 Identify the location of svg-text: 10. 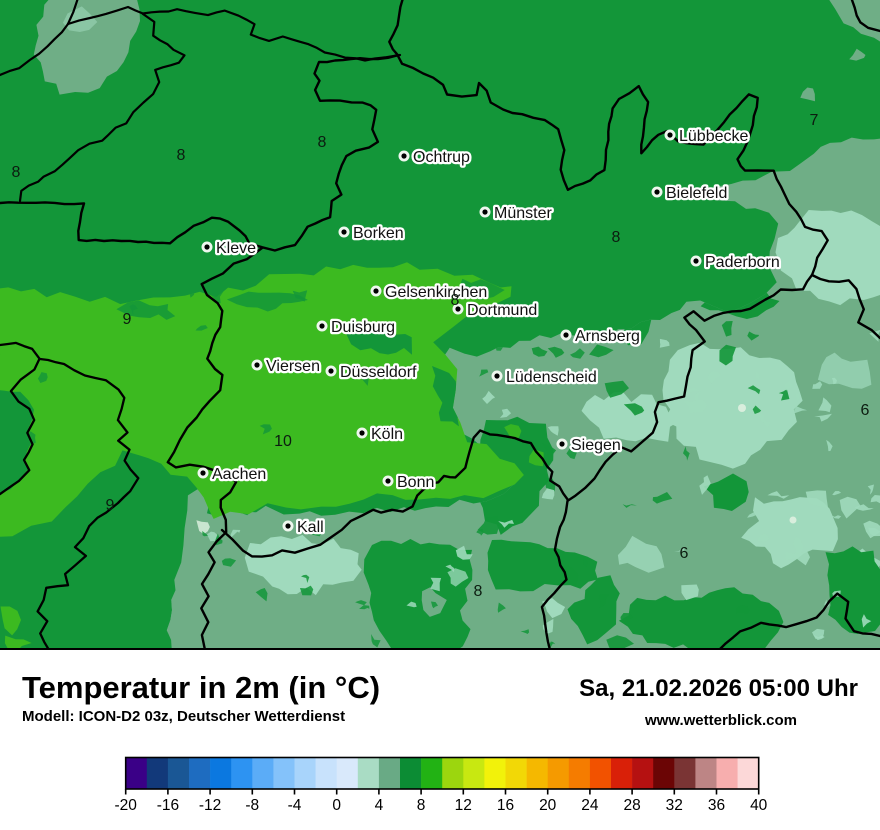
(283, 441).